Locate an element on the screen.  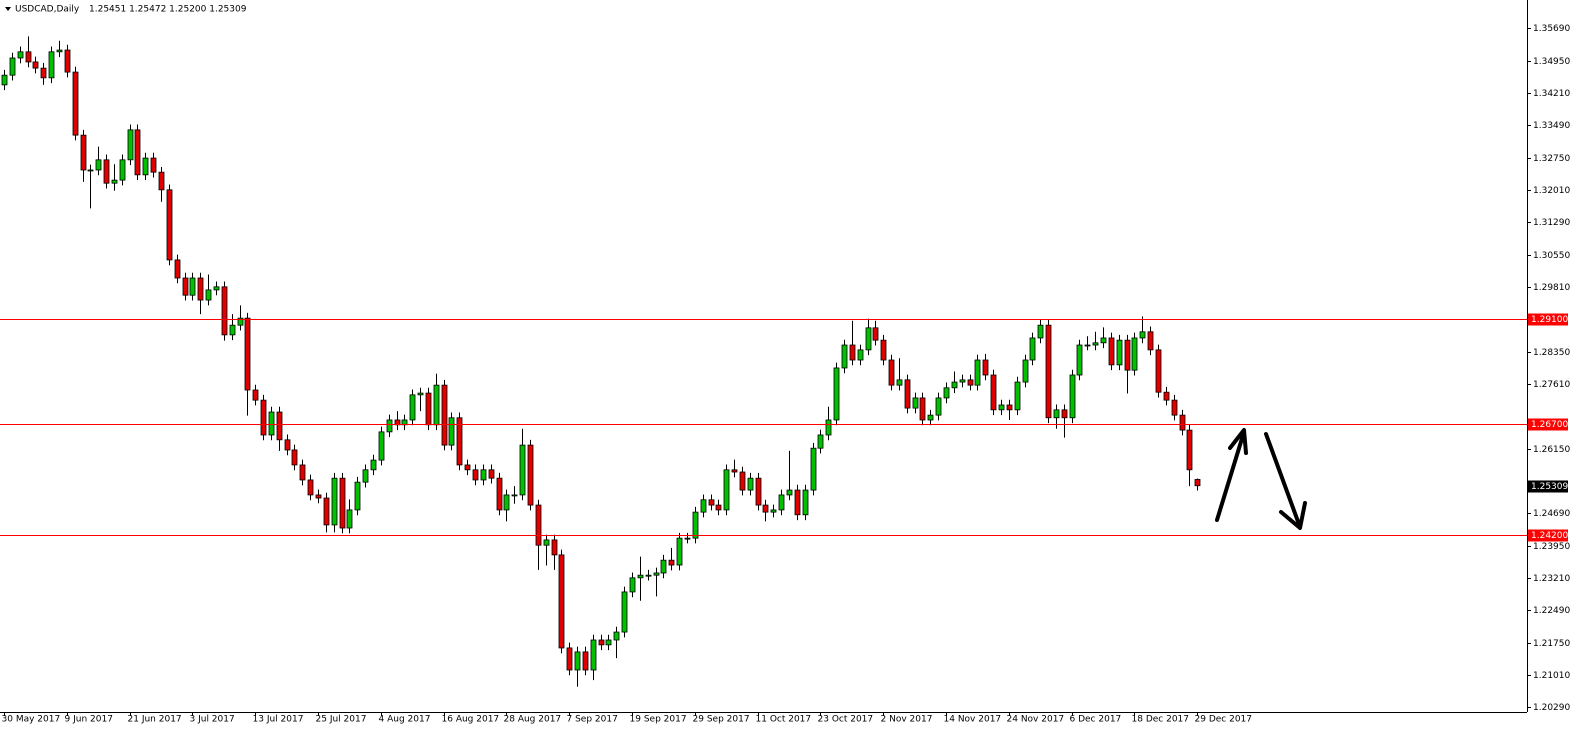
x-tick-label: 30 May 2017 is located at coordinates (31, 720).